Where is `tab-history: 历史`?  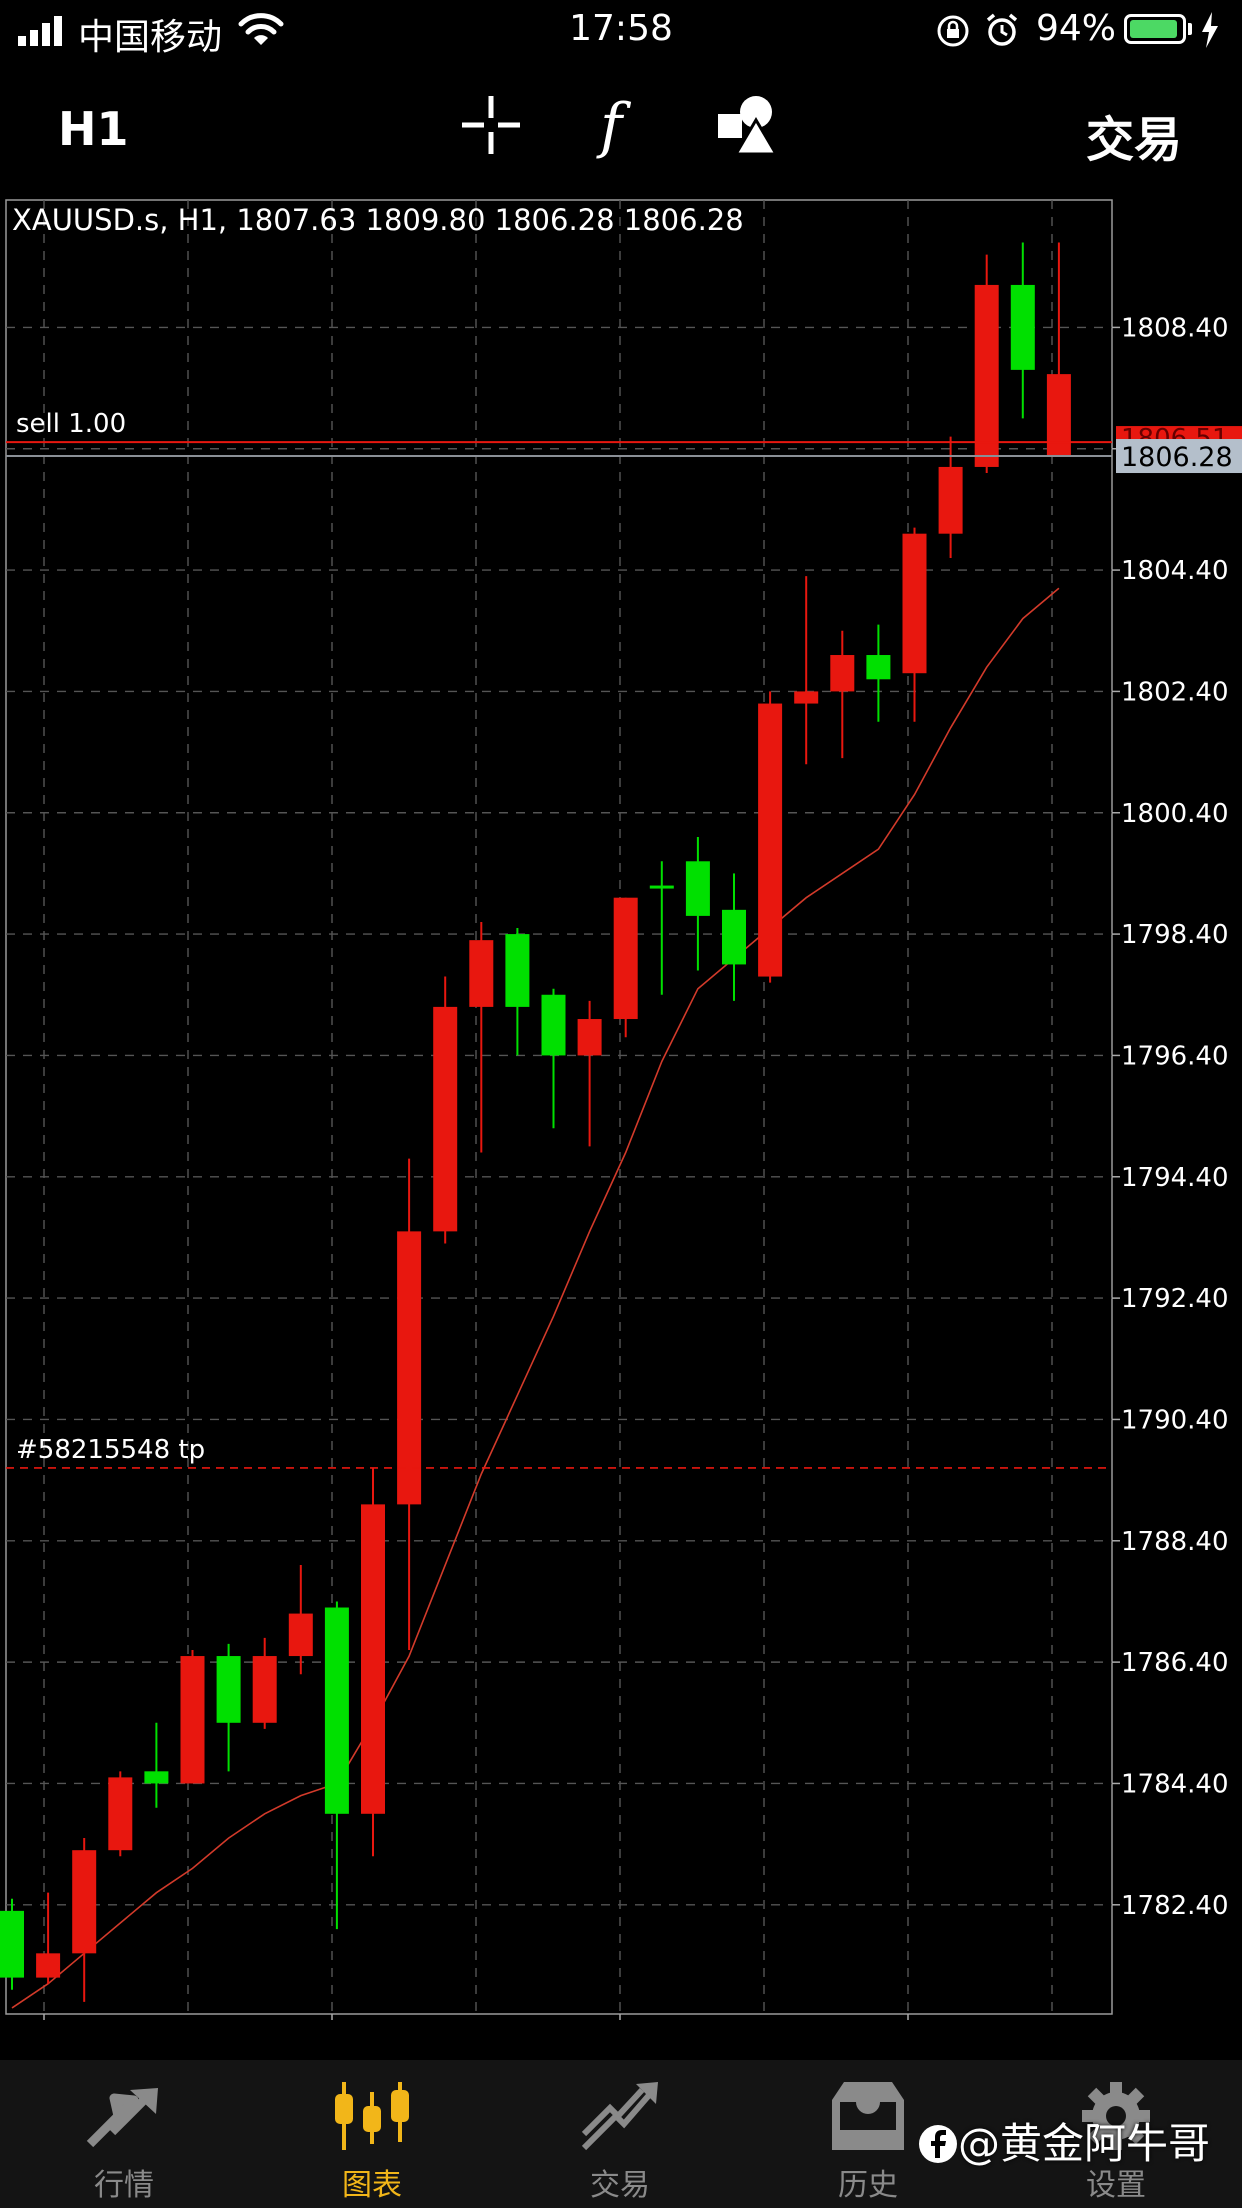
tab-history: 历史 is located at coordinates (868, 2134).